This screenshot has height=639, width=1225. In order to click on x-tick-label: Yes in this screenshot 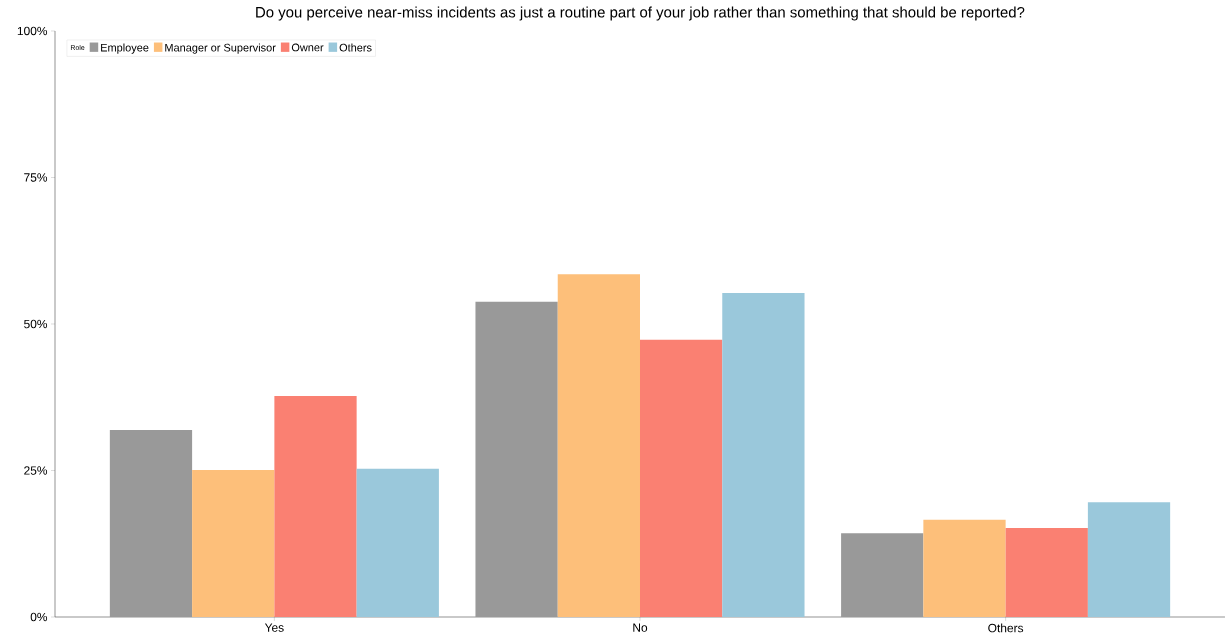, I will do `click(274, 627)`.